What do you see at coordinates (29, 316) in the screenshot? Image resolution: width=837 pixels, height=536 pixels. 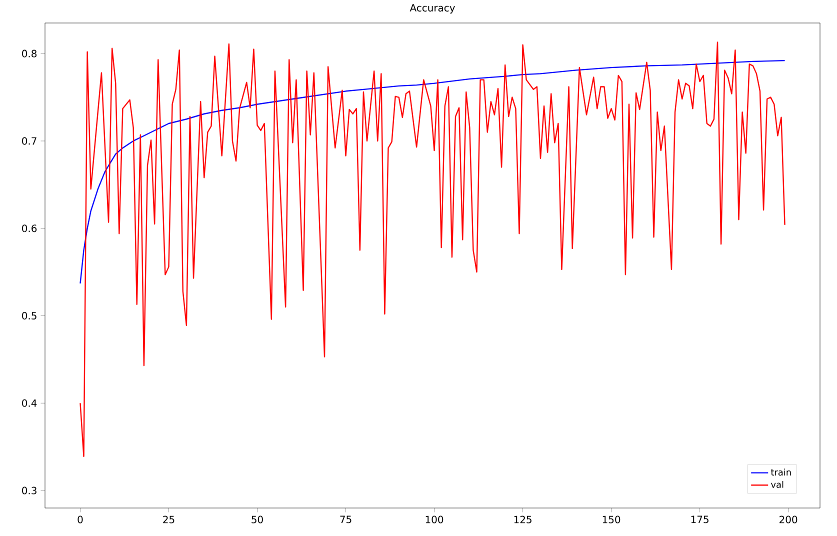 I see `y-tick-label: 0.5` at bounding box center [29, 316].